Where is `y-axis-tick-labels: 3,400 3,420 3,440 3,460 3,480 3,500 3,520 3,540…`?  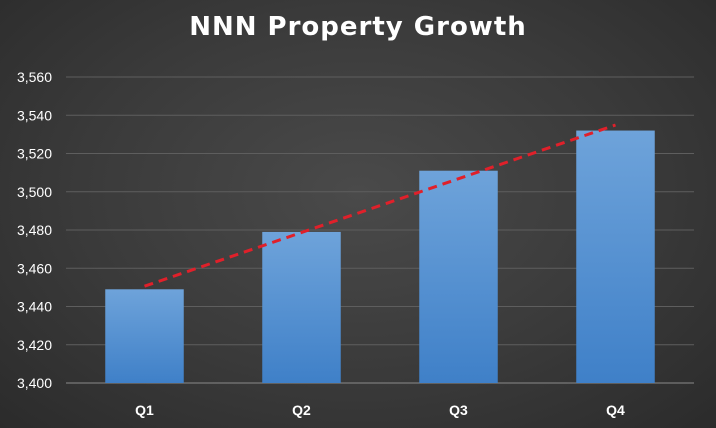 y-axis-tick-labels: 3,400 3,420 3,440 3,460 3,480 3,500 3,520 3,540… is located at coordinates (34, 230).